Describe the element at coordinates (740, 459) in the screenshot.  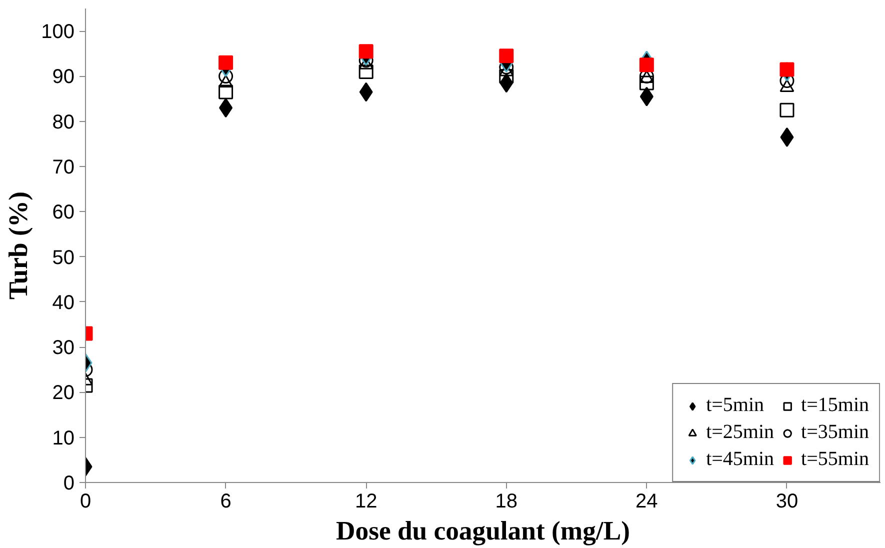
I see `legend-label: t=45min` at that location.